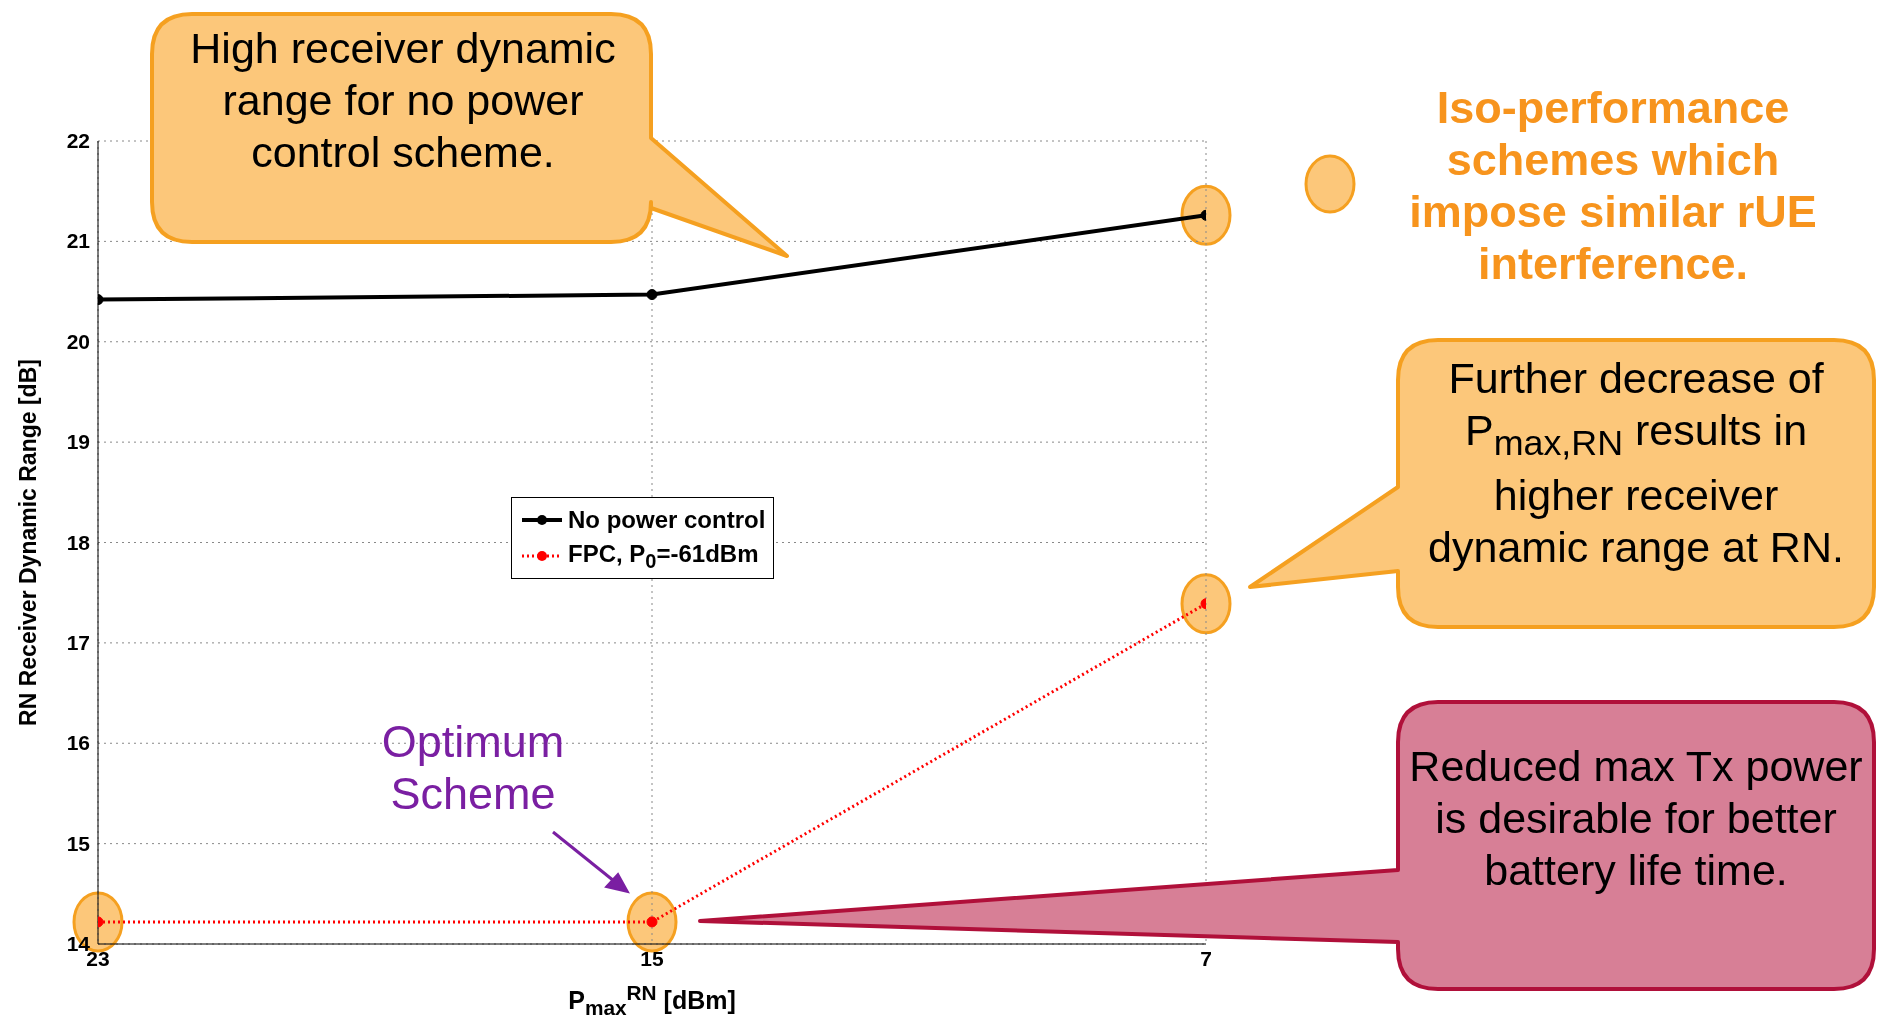  I want to click on y-tick-label: 15, so click(78, 843).